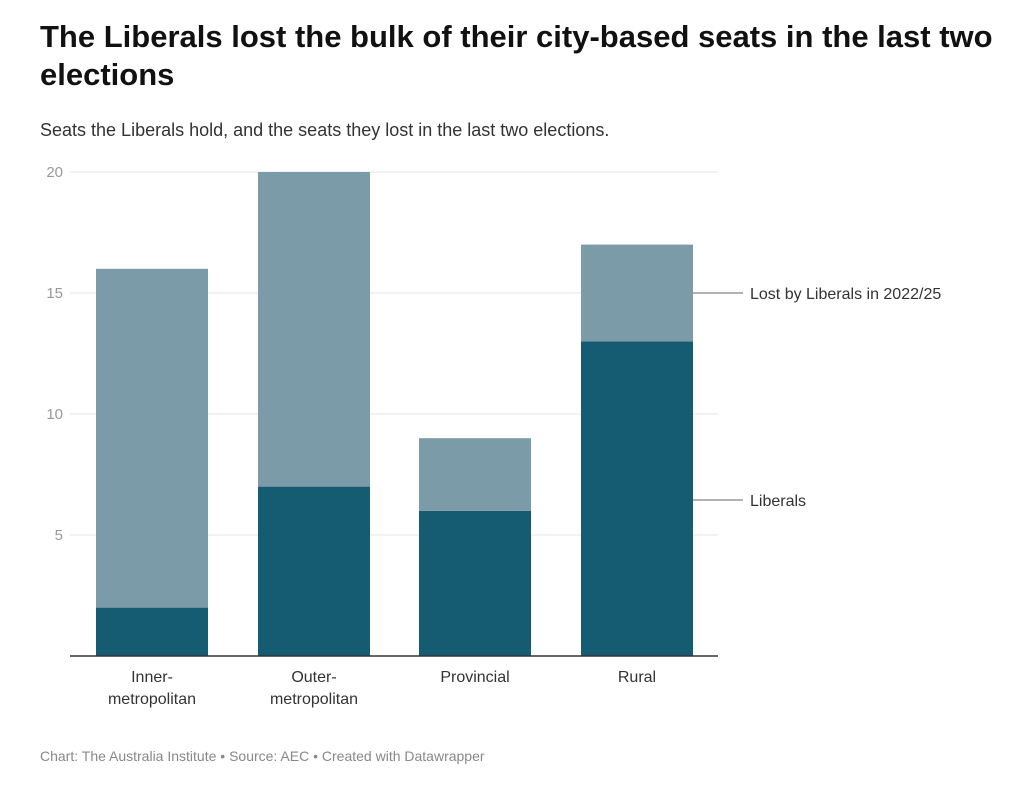 The height and width of the screenshot is (789, 1024). Describe the element at coordinates (778, 501) in the screenshot. I see `legend-label: Liberals` at that location.